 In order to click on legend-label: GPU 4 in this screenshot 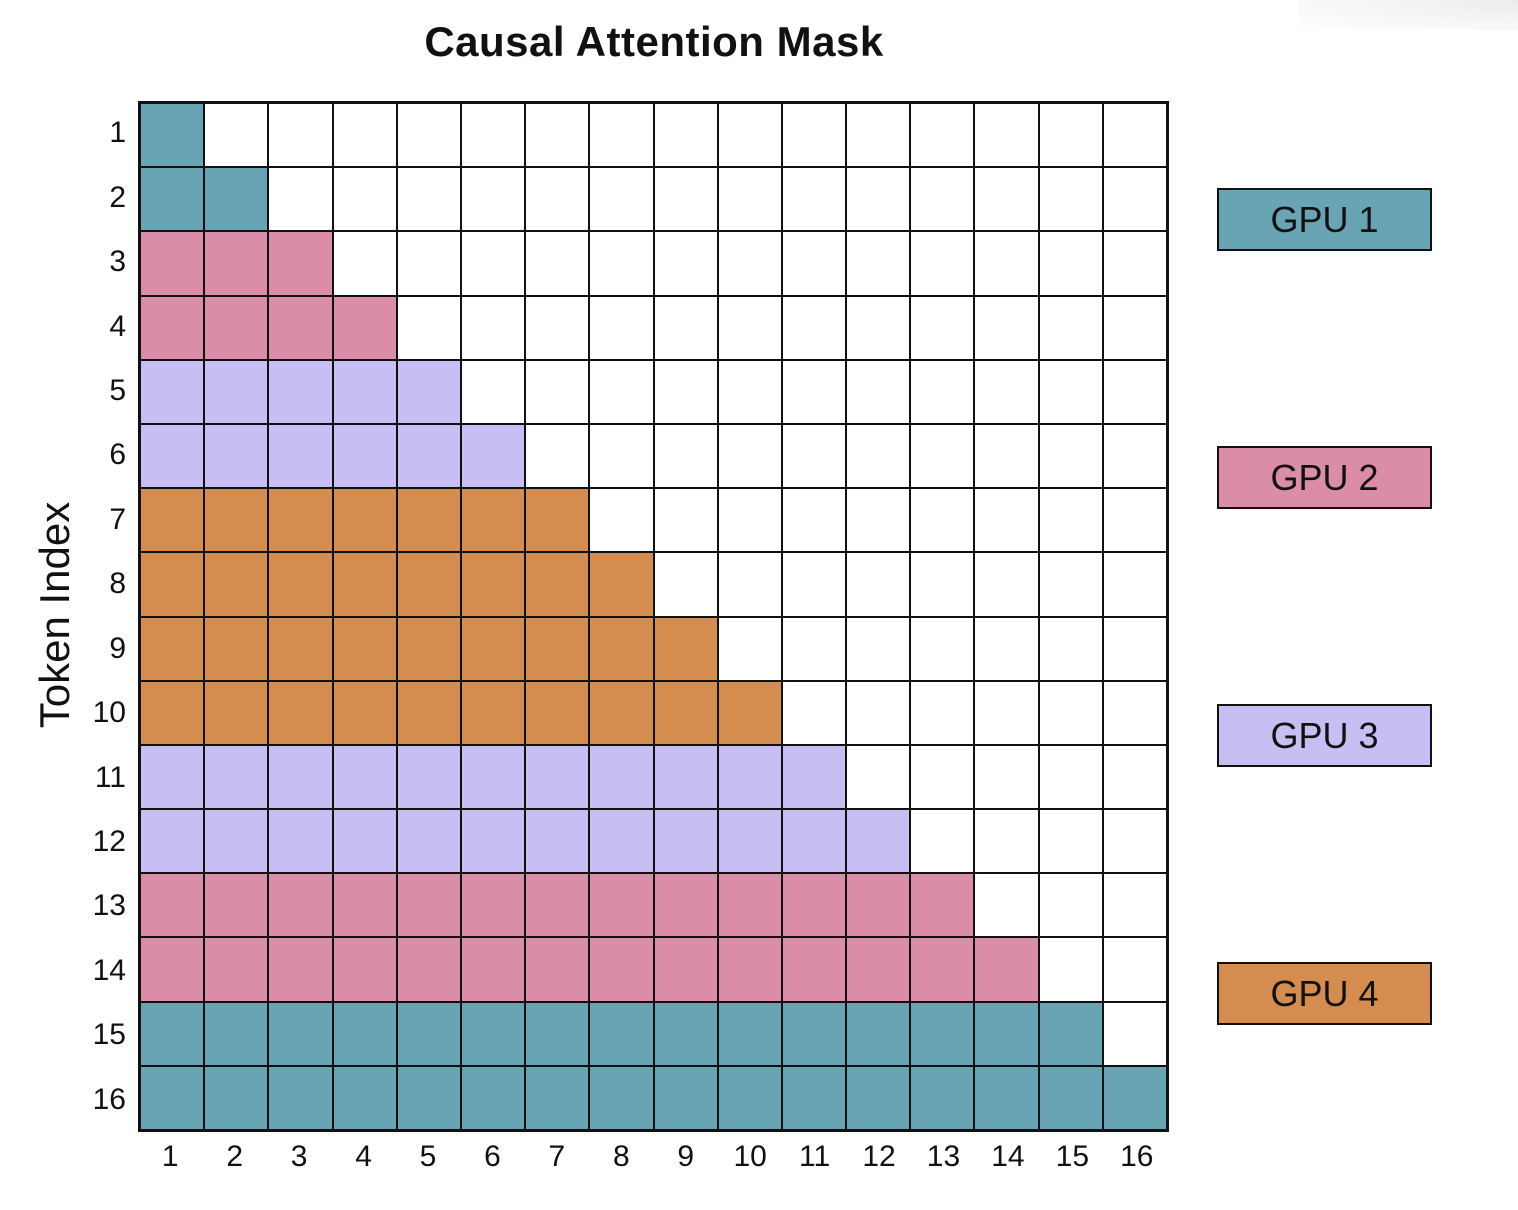, I will do `click(1324, 993)`.